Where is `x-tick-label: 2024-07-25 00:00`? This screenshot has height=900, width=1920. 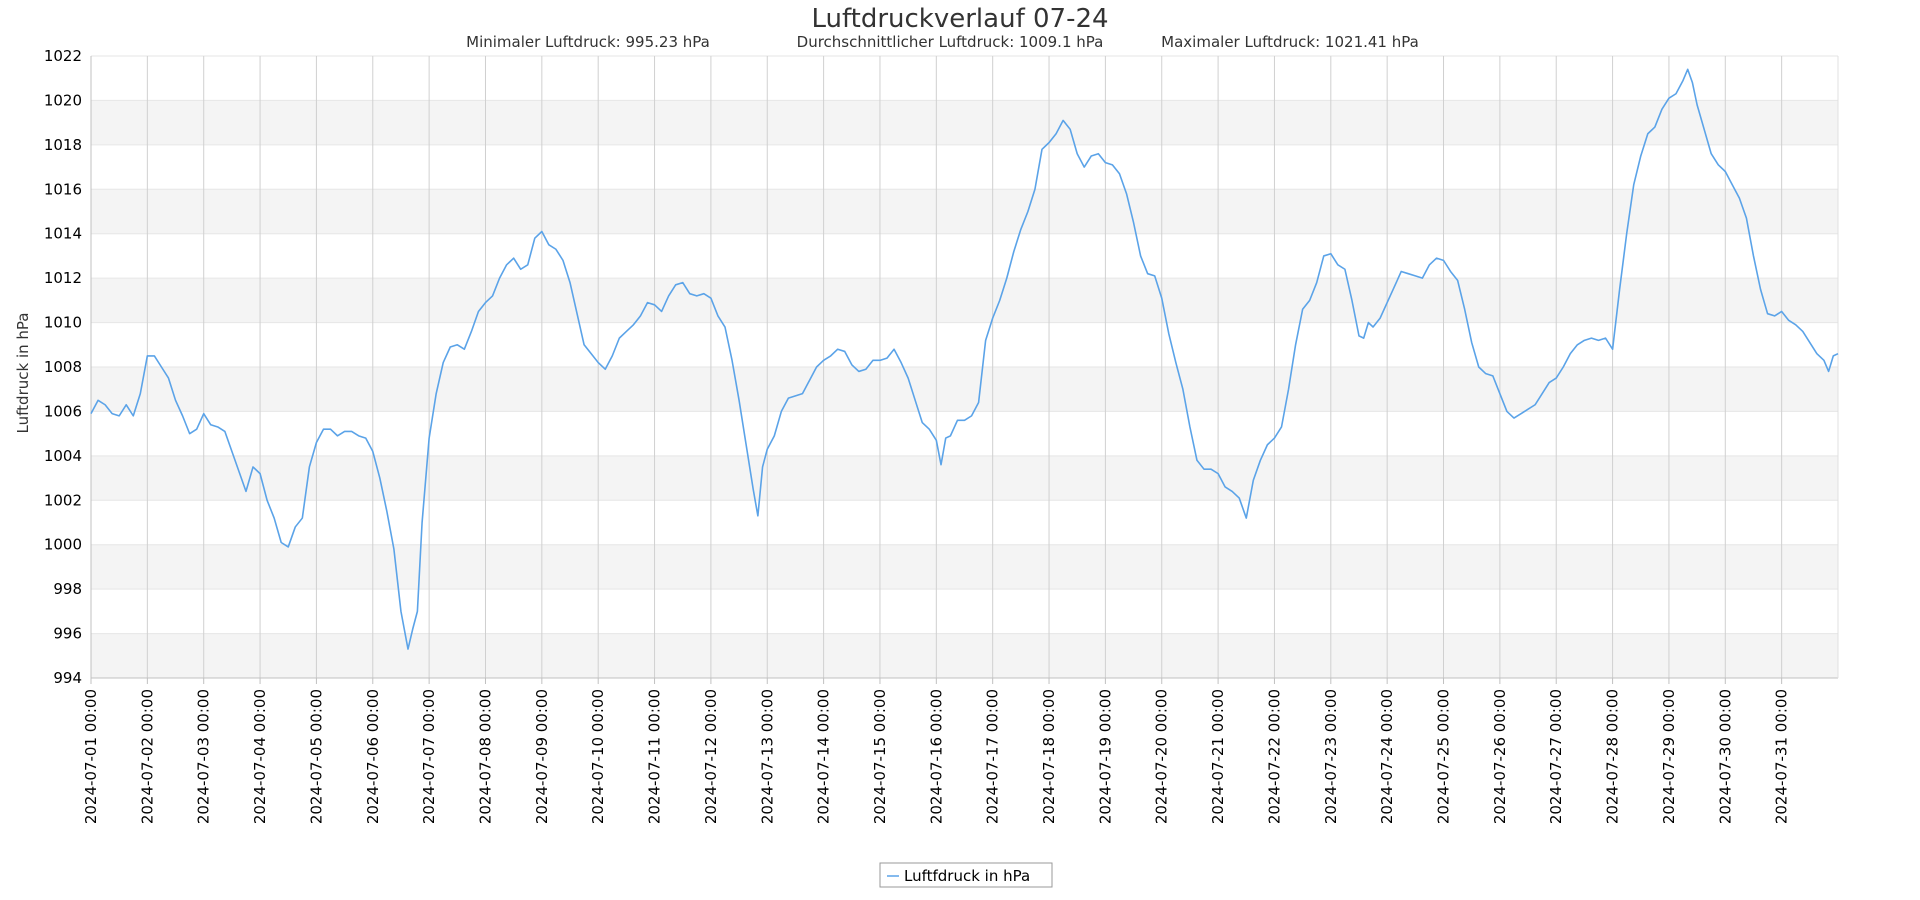
x-tick-label: 2024-07-25 00:00 is located at coordinates (1444, 756).